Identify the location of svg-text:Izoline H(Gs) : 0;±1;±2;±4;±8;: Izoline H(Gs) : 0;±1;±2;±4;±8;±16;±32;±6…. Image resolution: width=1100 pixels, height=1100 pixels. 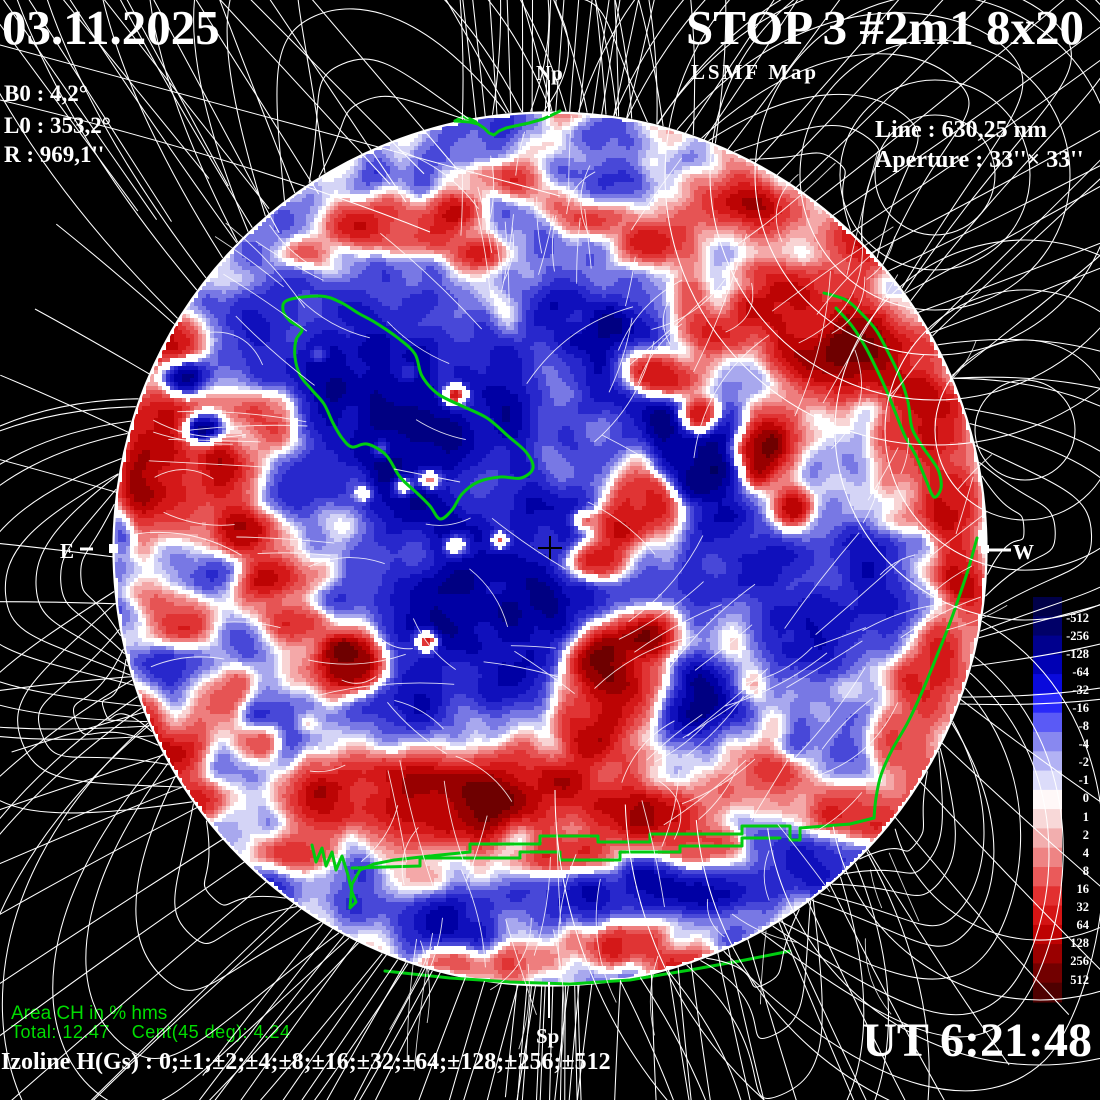
(306, 1062).